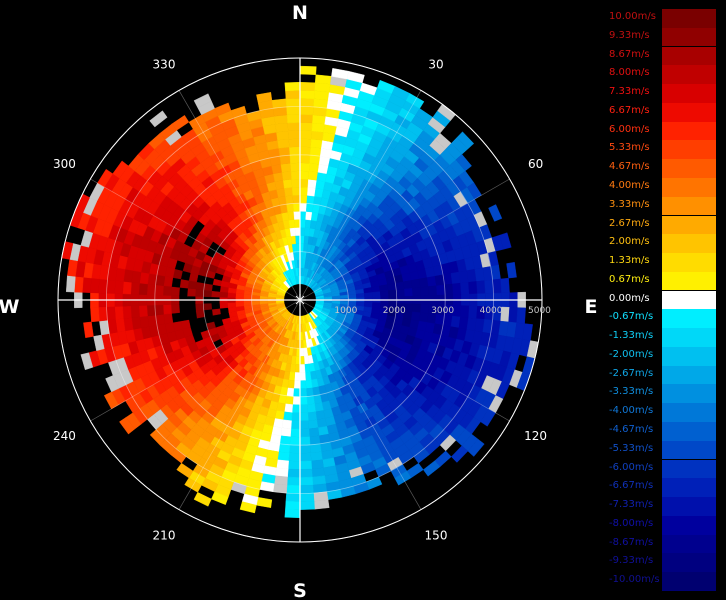 Image resolution: width=726 pixels, height=600 pixels. I want to click on range-label: 1000, so click(345, 311).